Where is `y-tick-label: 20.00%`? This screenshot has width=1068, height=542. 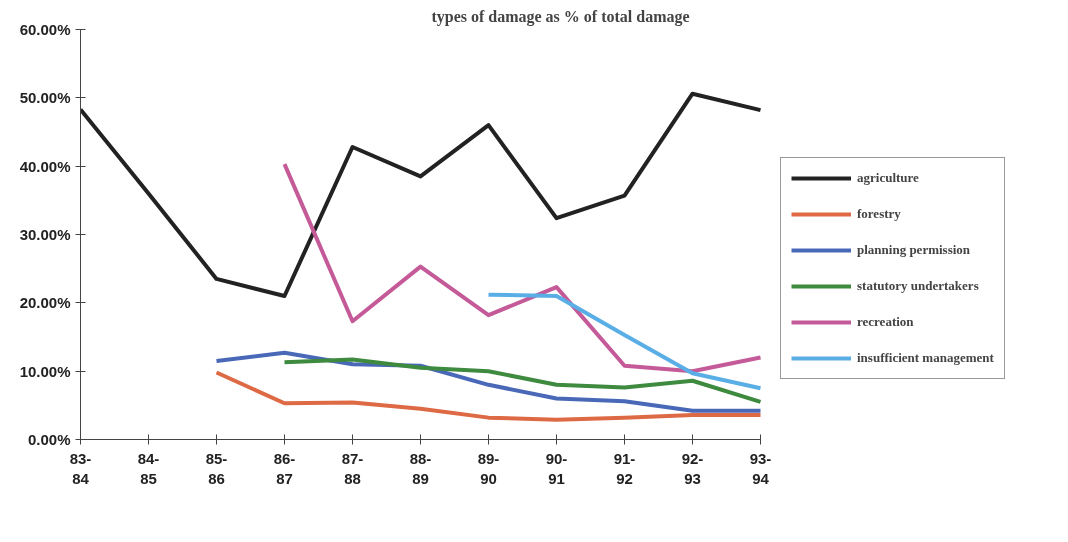
y-tick-label: 20.00% is located at coordinates (45, 303).